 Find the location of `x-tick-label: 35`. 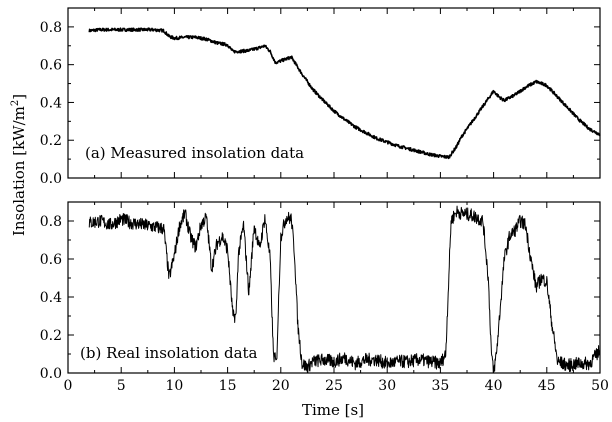

x-tick-label: 35 is located at coordinates (440, 386).